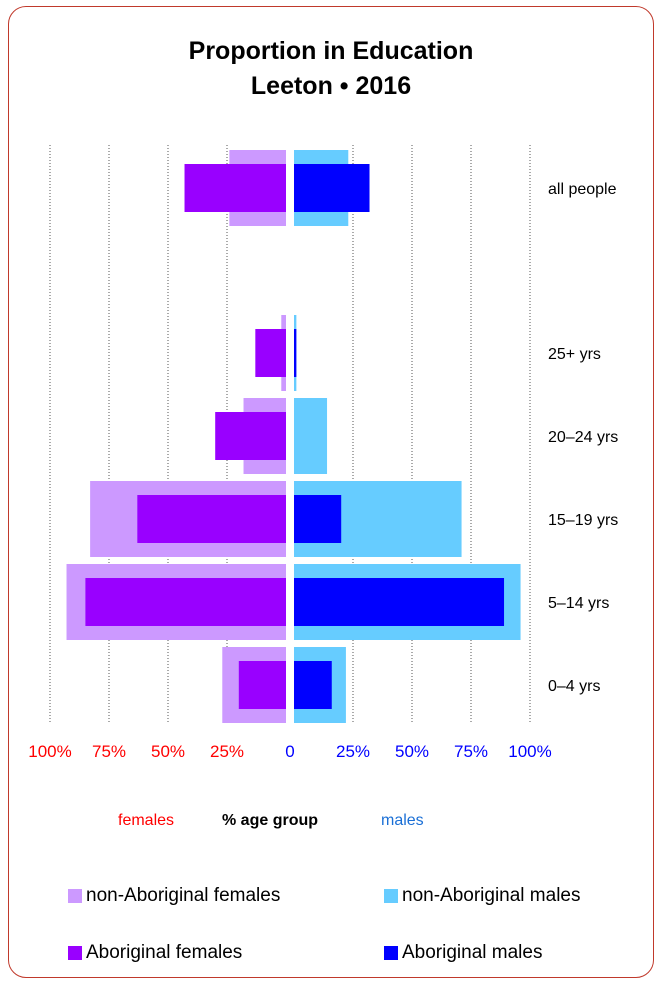 The width and height of the screenshot is (662, 984). Describe the element at coordinates (289, 751) in the screenshot. I see `tick-label-left-zero: 0` at that location.